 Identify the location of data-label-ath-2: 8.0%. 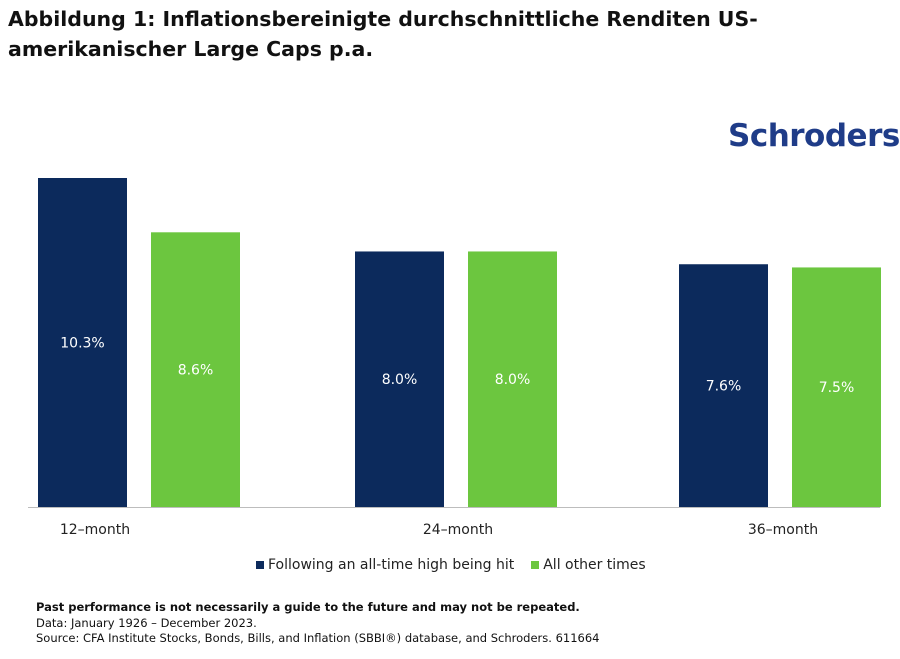
(400, 380).